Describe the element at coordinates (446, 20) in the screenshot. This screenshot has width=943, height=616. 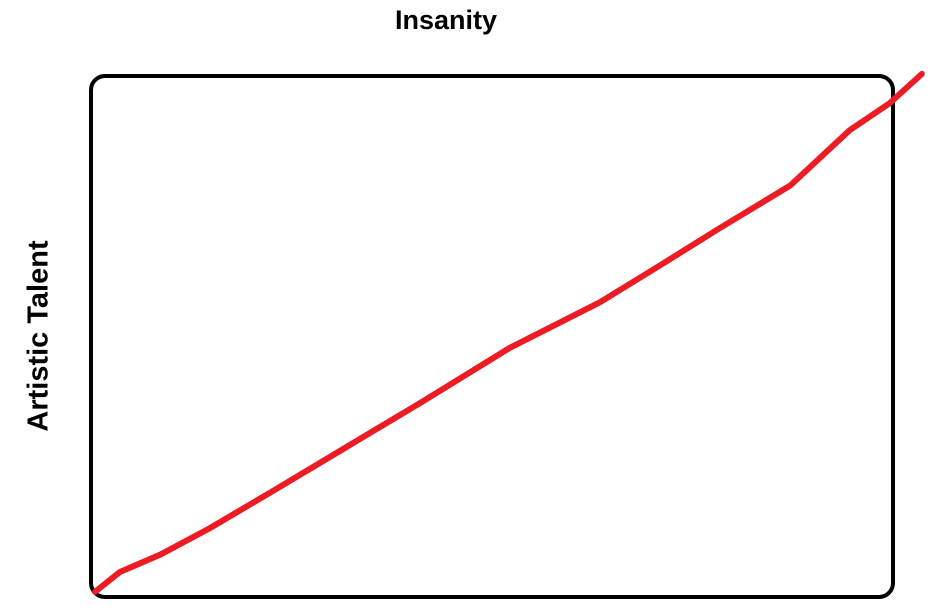
I see `chart-title: Insanity` at that location.